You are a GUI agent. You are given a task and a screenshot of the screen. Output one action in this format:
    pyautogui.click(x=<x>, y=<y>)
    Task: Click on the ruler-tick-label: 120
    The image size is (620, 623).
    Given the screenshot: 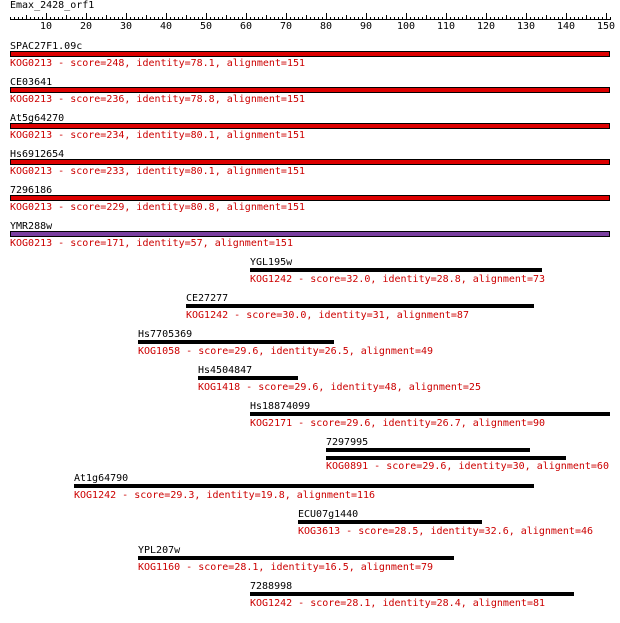 What is the action you would take?
    pyautogui.click(x=486, y=26)
    